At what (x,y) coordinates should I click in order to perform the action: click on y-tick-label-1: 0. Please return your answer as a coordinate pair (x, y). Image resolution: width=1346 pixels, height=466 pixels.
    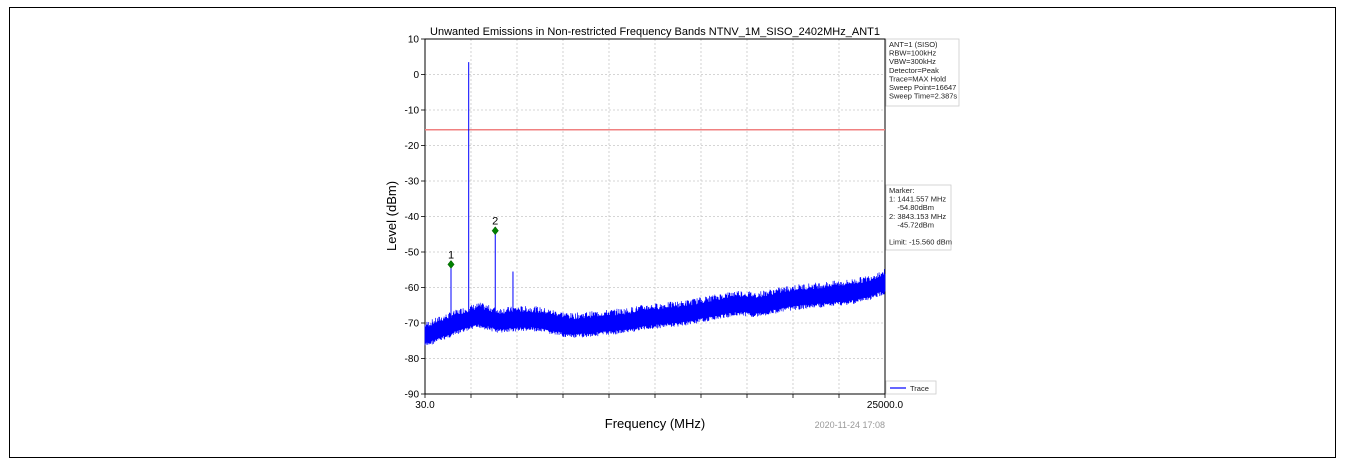
    Looking at the image, I should click on (416, 75).